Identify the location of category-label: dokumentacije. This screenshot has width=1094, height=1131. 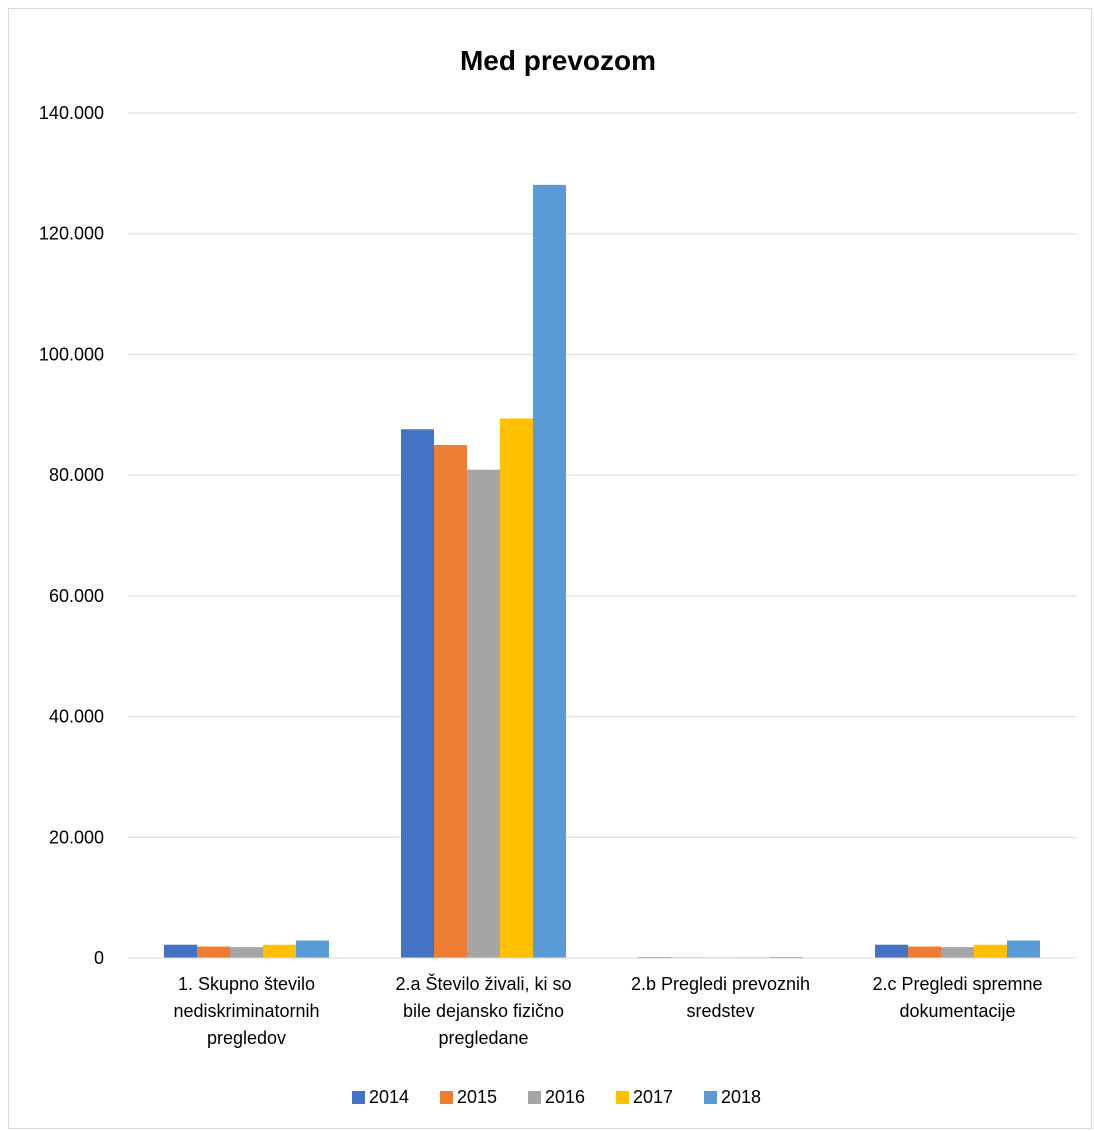
(957, 1011).